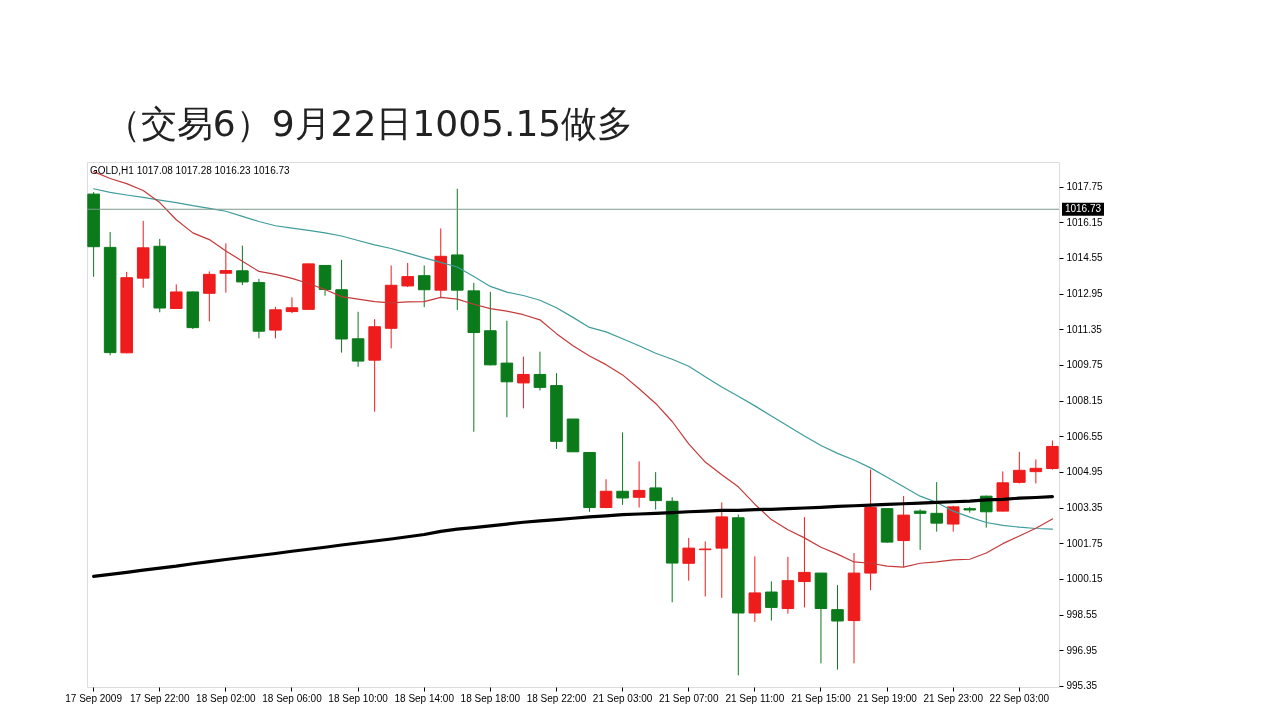  Describe the element at coordinates (1082, 686) in the screenshot. I see `y-tick-label: 995.35` at that location.